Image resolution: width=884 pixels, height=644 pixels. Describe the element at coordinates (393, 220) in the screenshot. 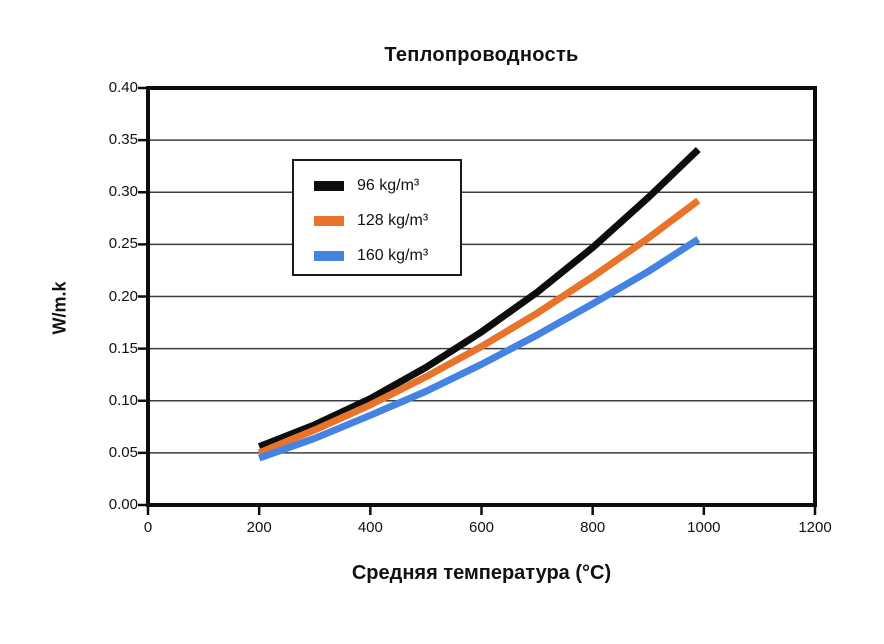

I see `legend-label: 128 kg/m³` at that location.